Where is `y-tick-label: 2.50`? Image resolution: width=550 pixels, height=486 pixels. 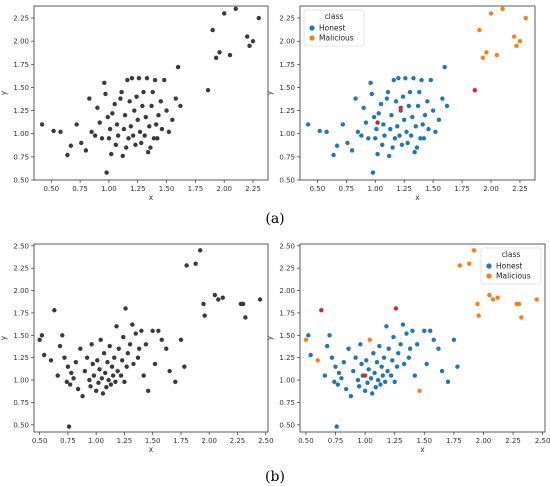
y-tick-label: 2.50 is located at coordinates (287, 246).